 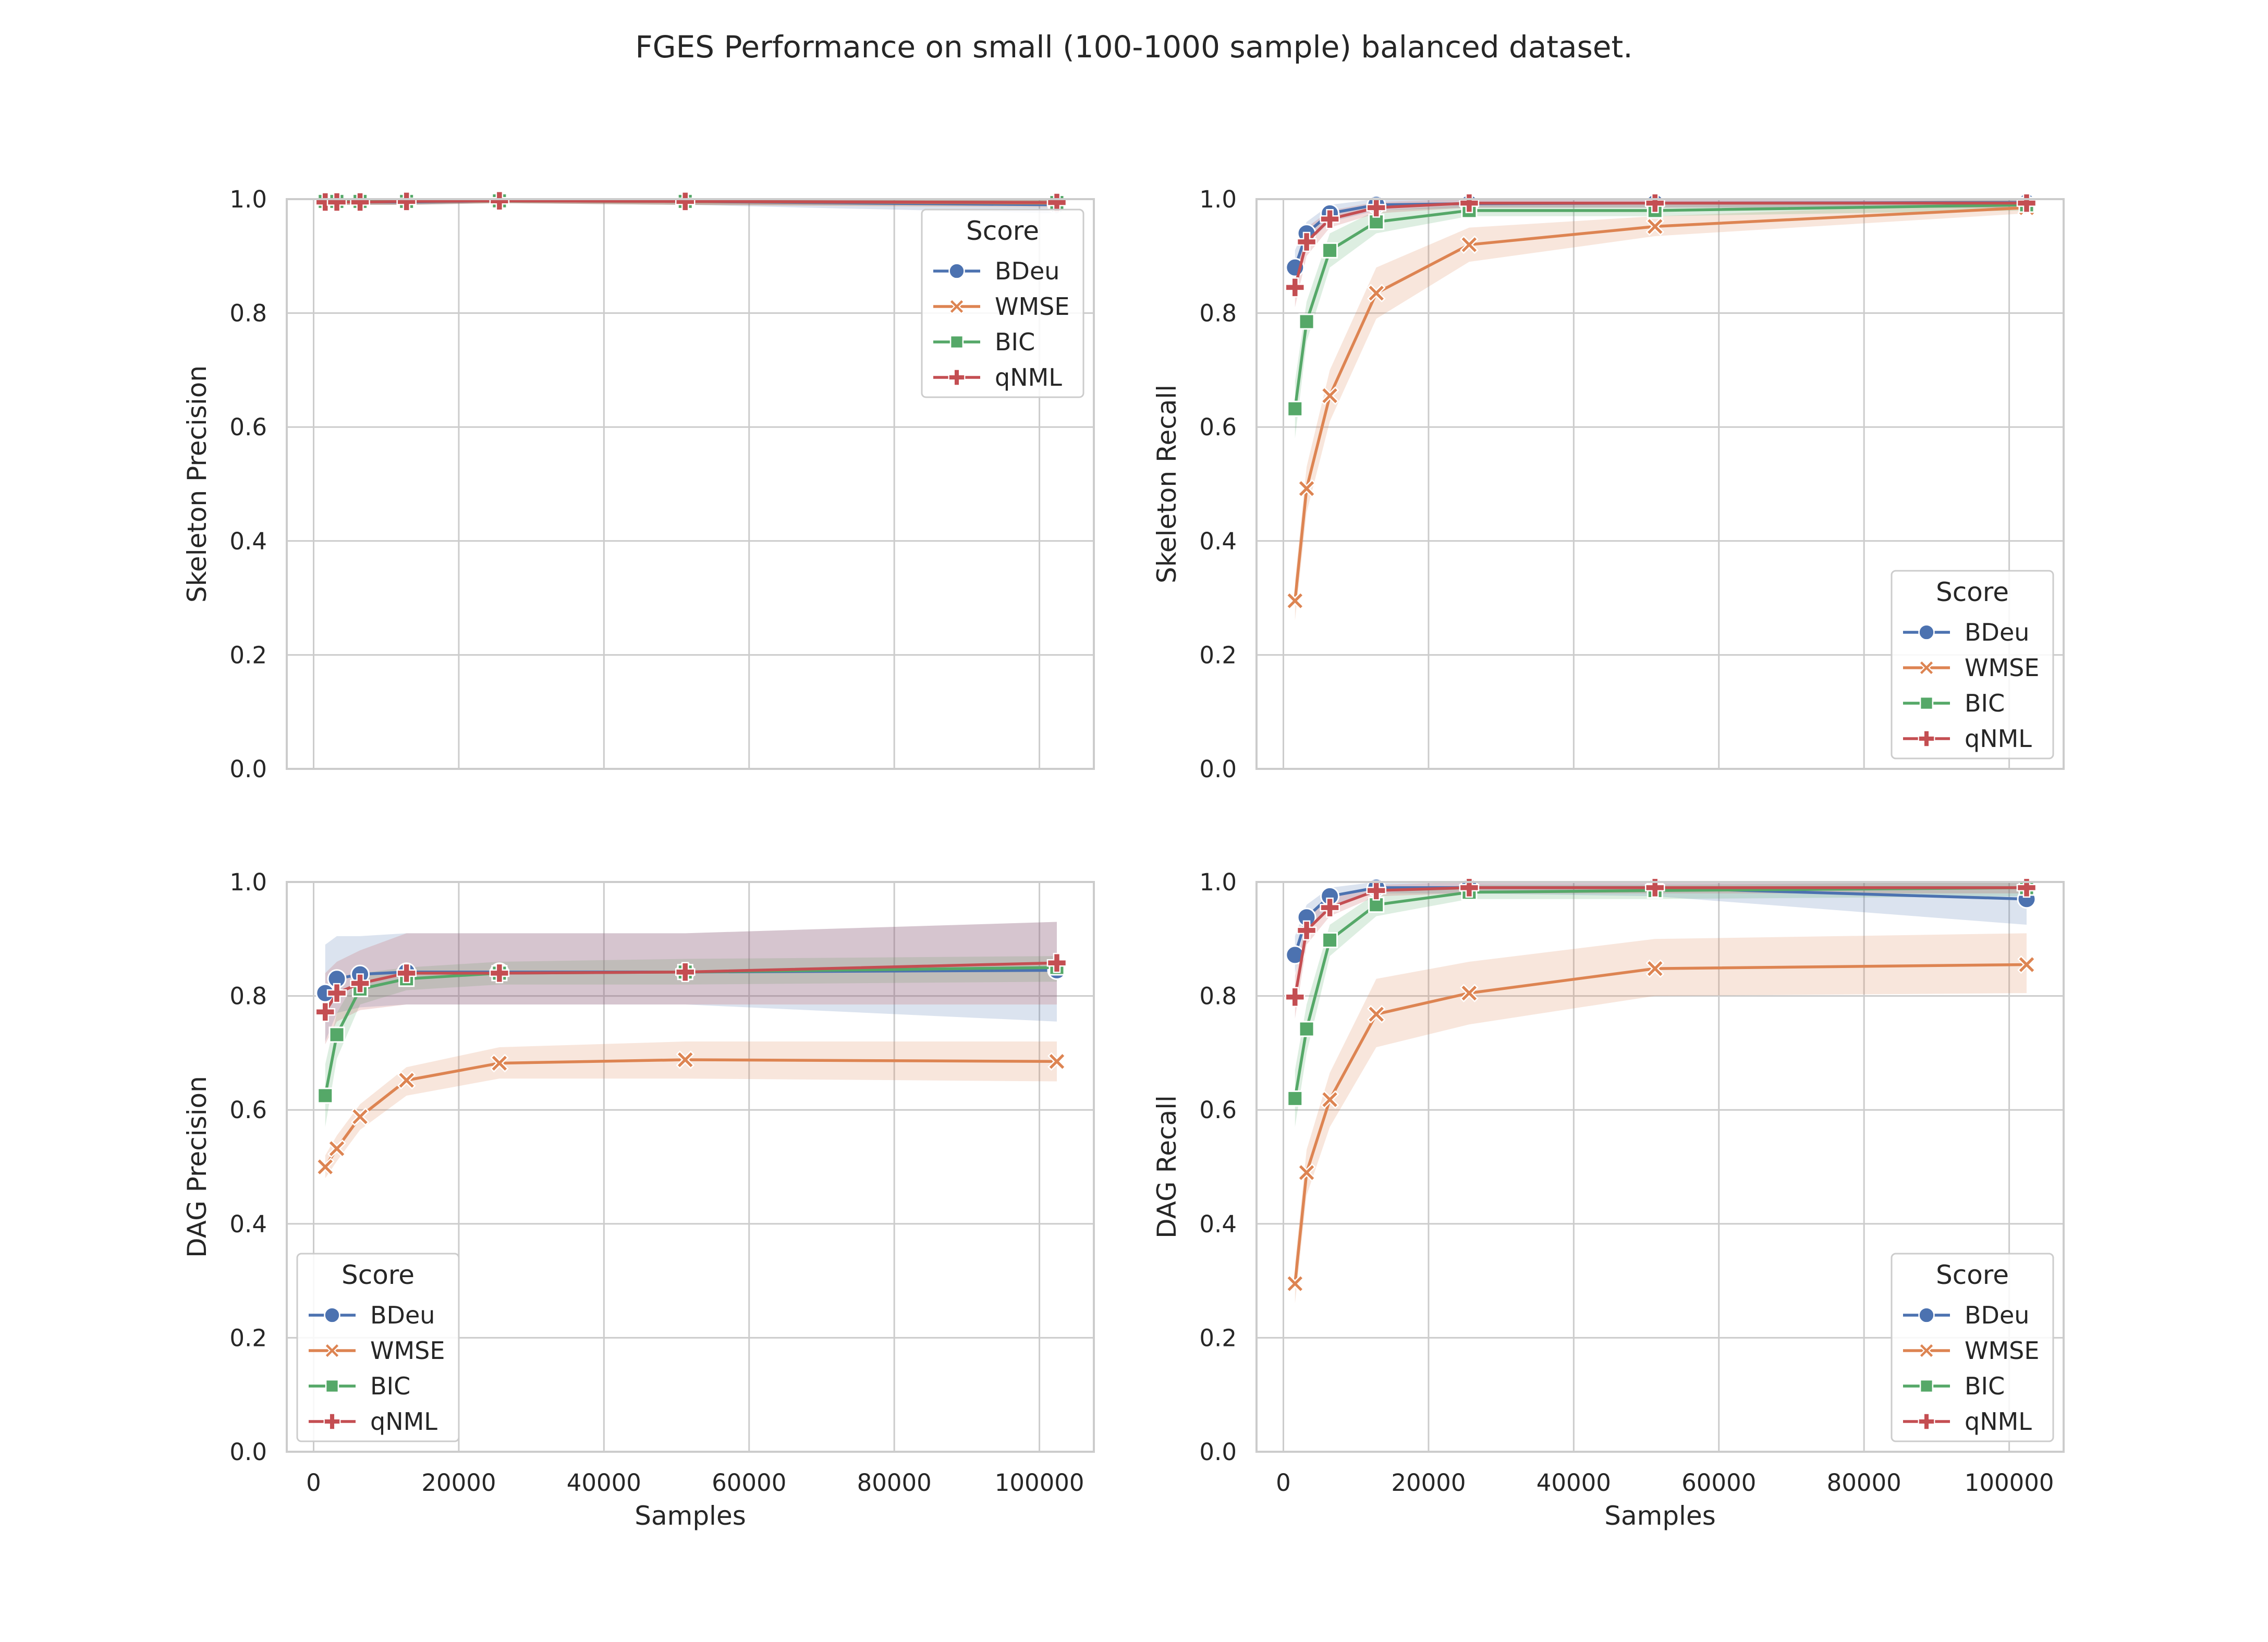 What do you see at coordinates (197, 1167) in the screenshot?
I see `y-axis-label: DAG Precision` at bounding box center [197, 1167].